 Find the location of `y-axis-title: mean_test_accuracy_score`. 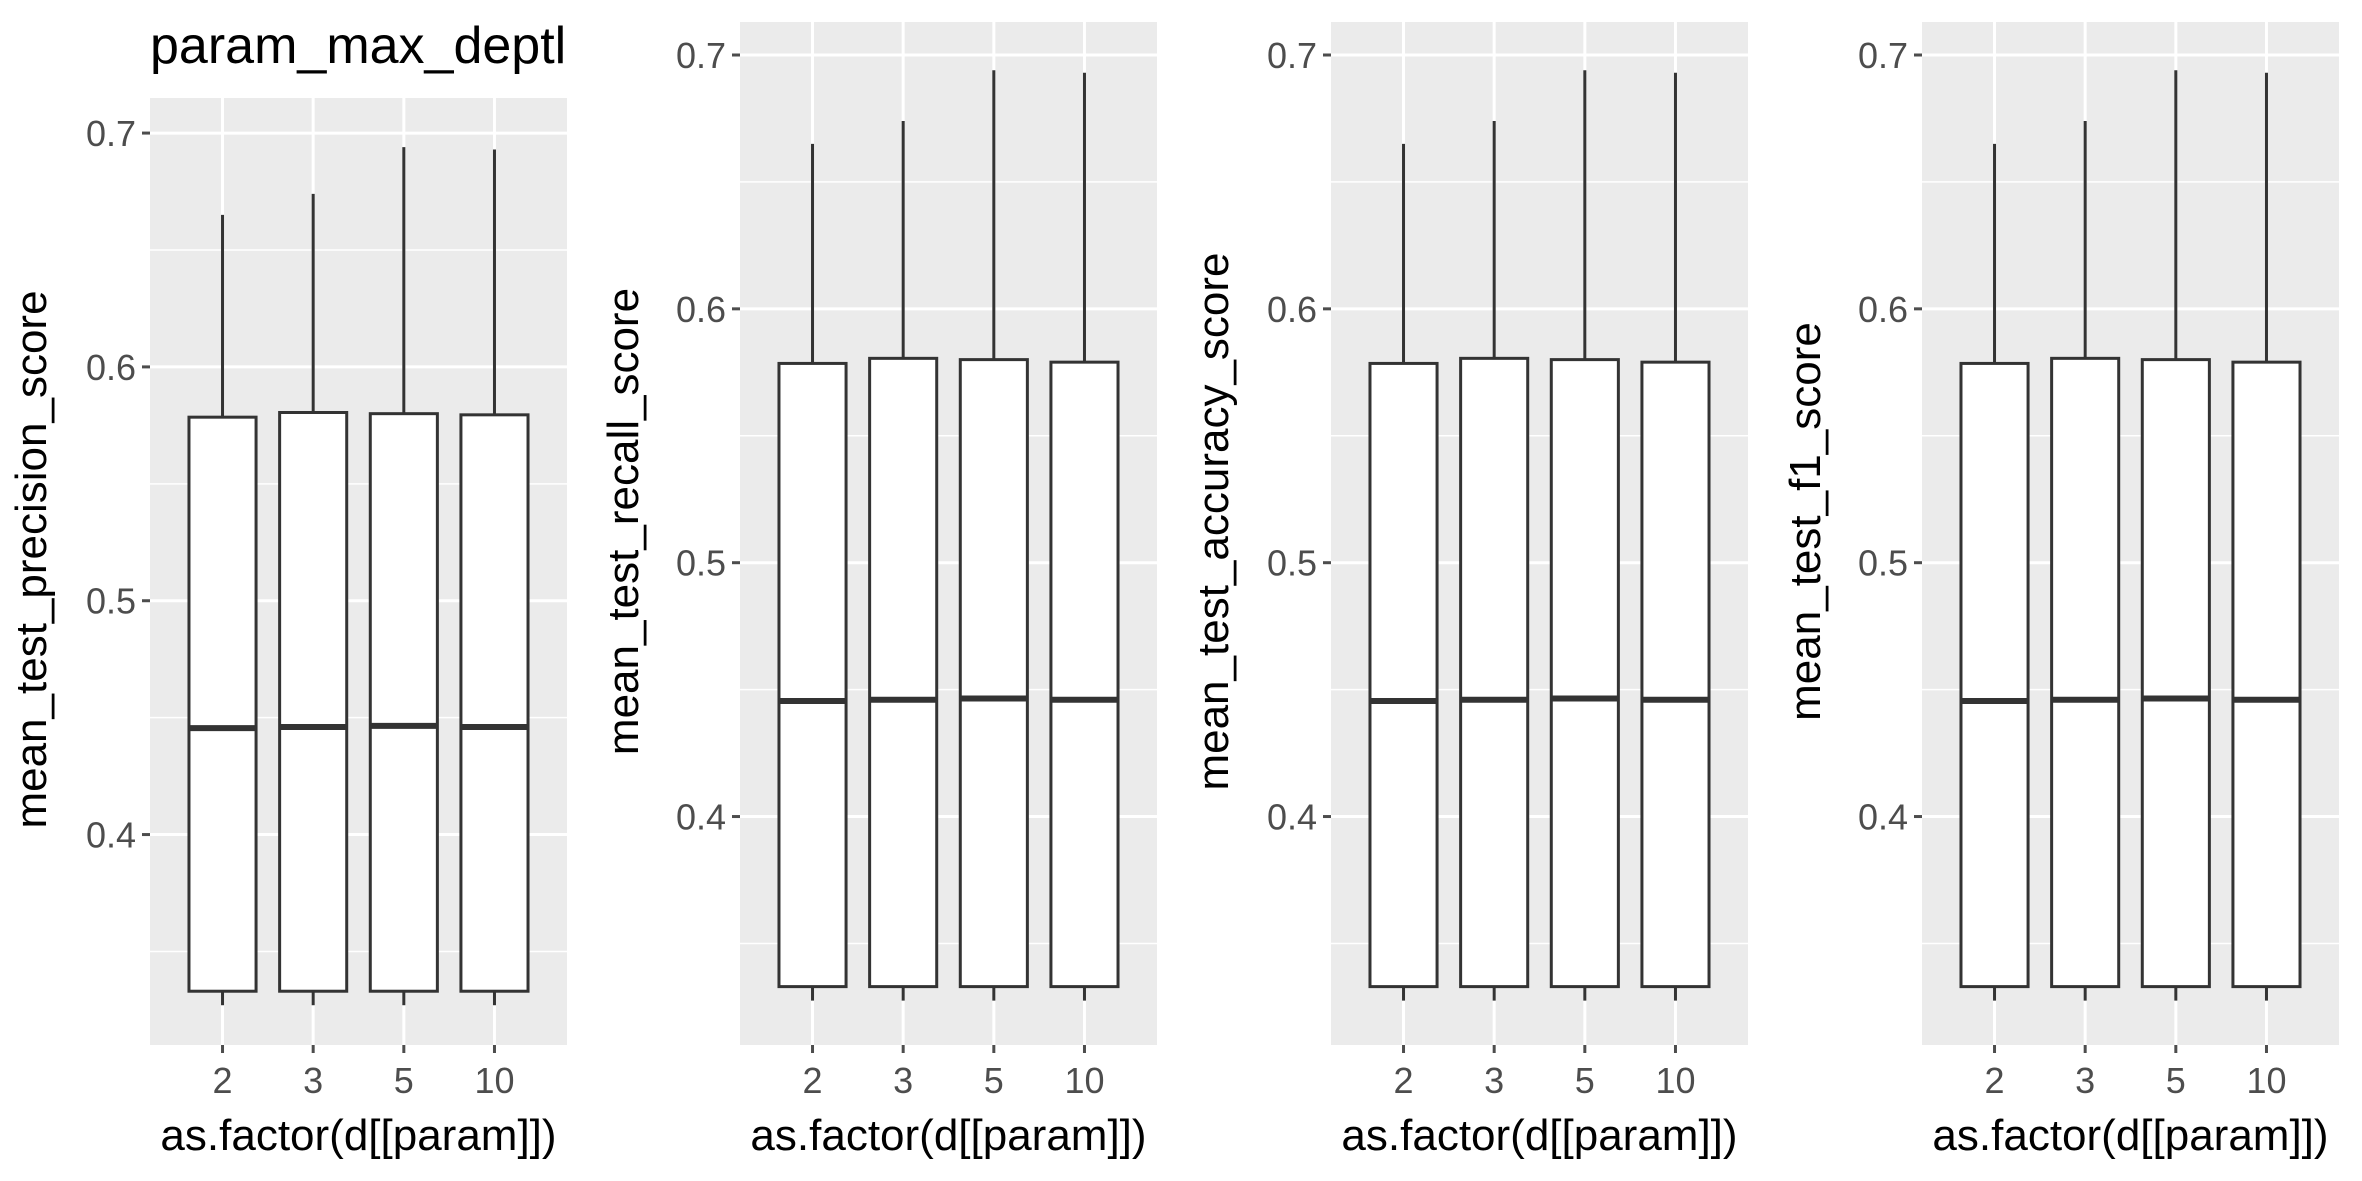

y-axis-title: mean_test_accuracy_score is located at coordinates (1213, 521).